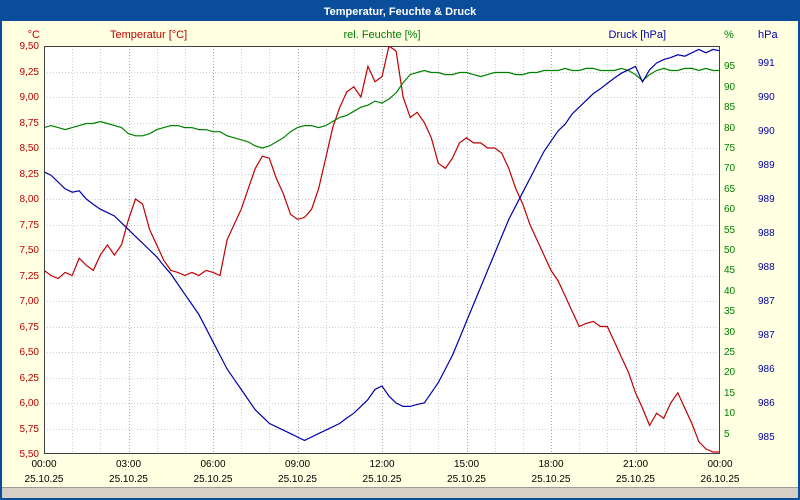 This screenshot has width=800, height=500. I want to click on temperature-tick-label: 8,50, so click(29, 148).